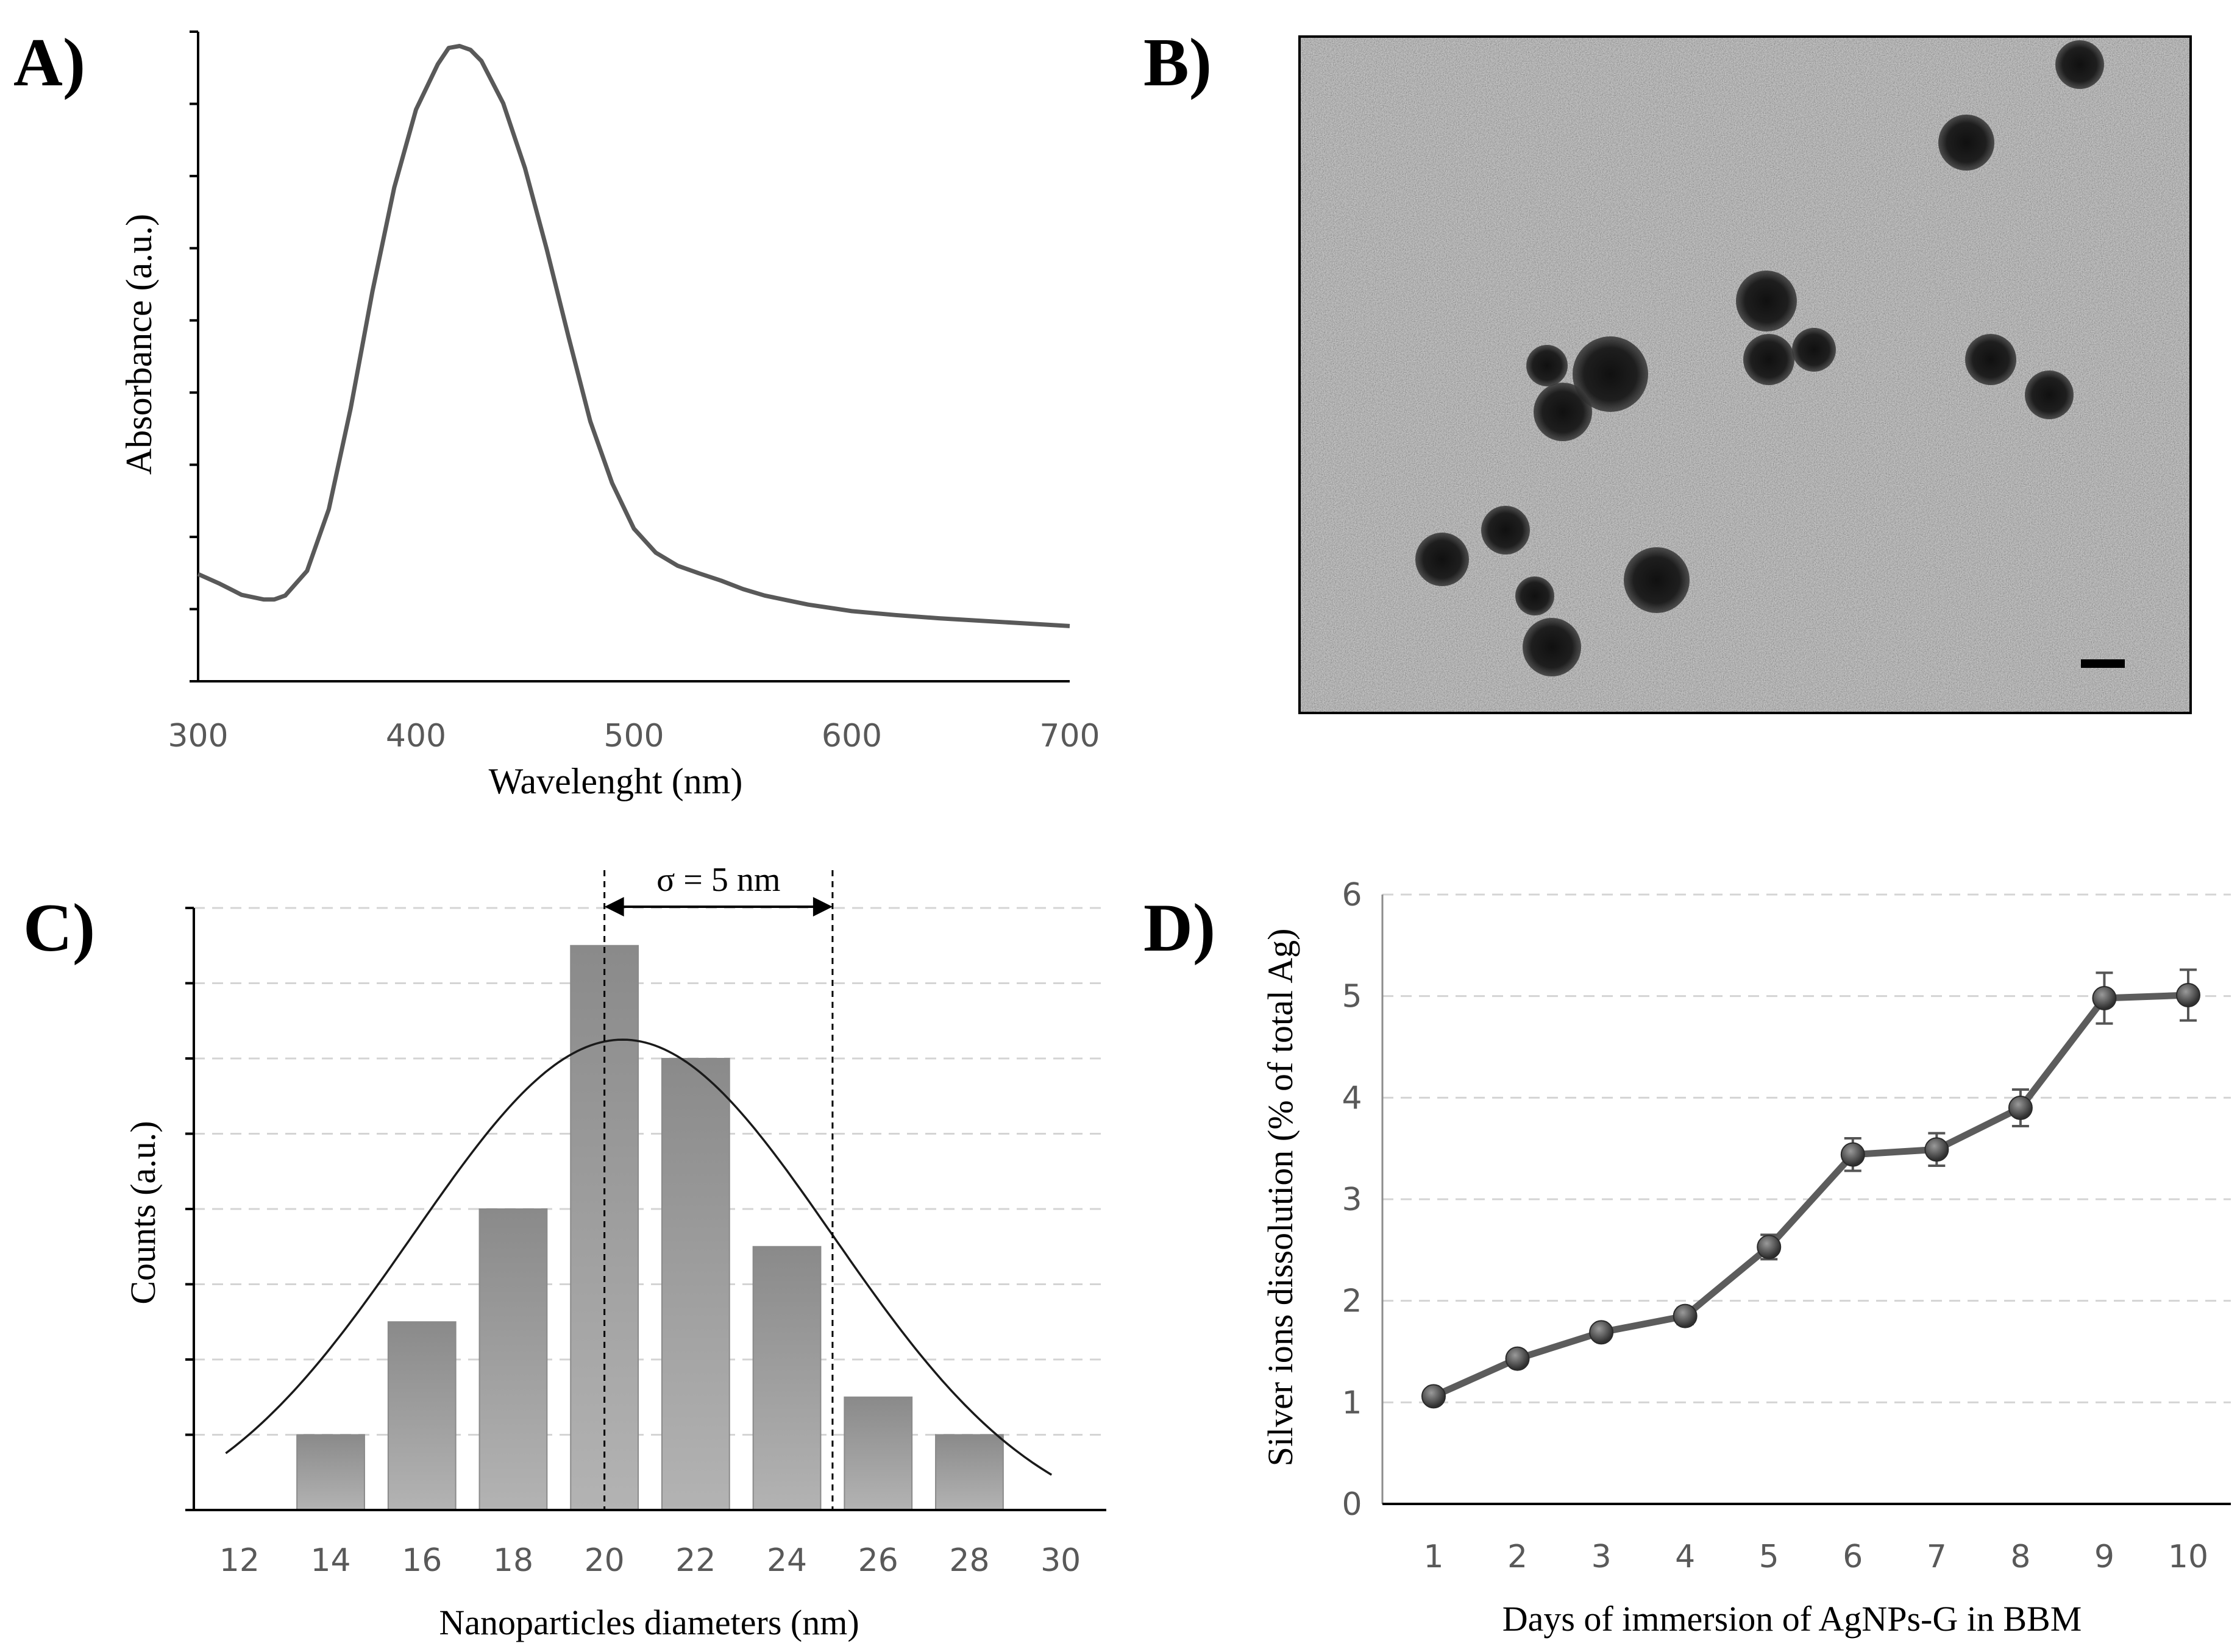 This screenshot has width=2240, height=1652. I want to click on panel-d-gridlines, so click(1807, 1148).